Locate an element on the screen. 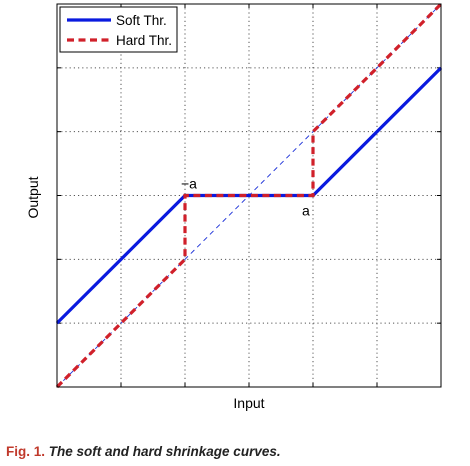 The image size is (470, 466). figure-number: Fig. 1. is located at coordinates (26, 451).